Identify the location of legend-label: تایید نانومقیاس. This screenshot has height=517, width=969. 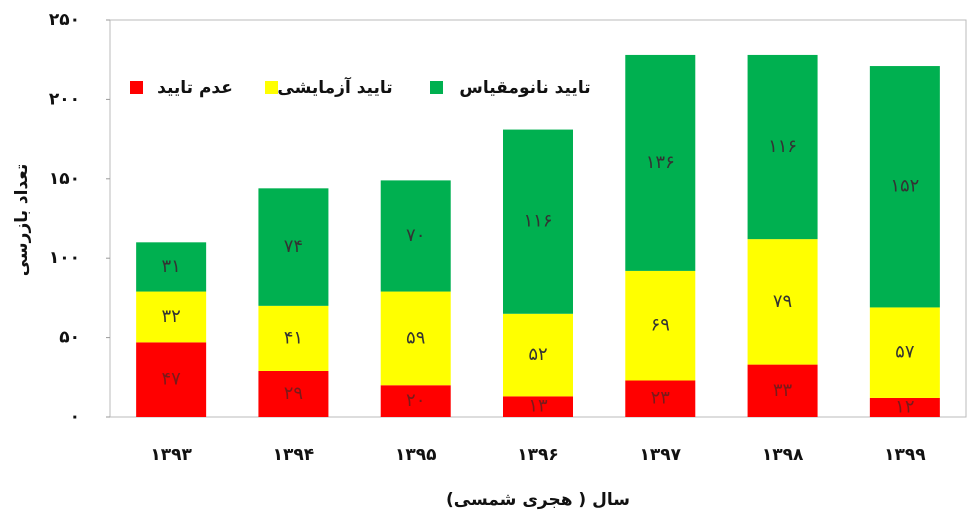
(524, 88).